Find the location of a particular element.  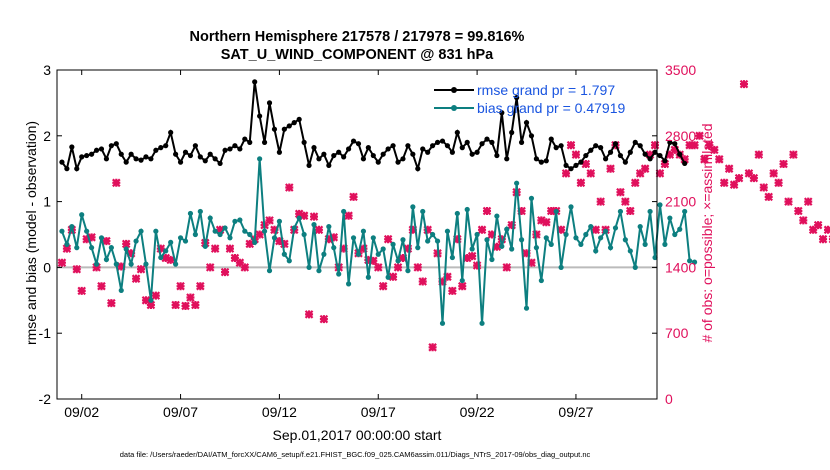

chart-subtitle: SAT_U_WIND_COMPONENT @ 831 hPa is located at coordinates (357, 55).